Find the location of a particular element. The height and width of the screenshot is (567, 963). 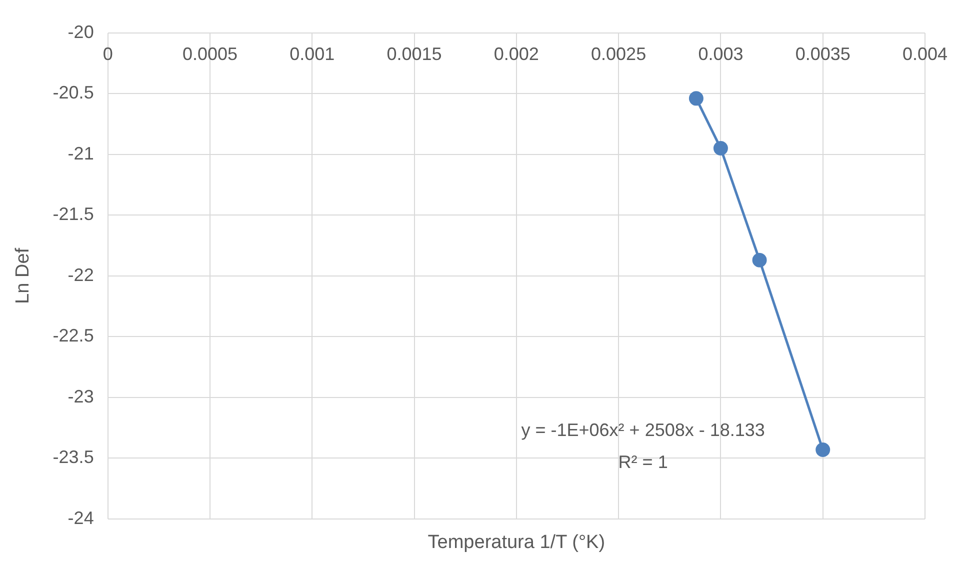

y-tick-label: -23.5 is located at coordinates (73, 457).